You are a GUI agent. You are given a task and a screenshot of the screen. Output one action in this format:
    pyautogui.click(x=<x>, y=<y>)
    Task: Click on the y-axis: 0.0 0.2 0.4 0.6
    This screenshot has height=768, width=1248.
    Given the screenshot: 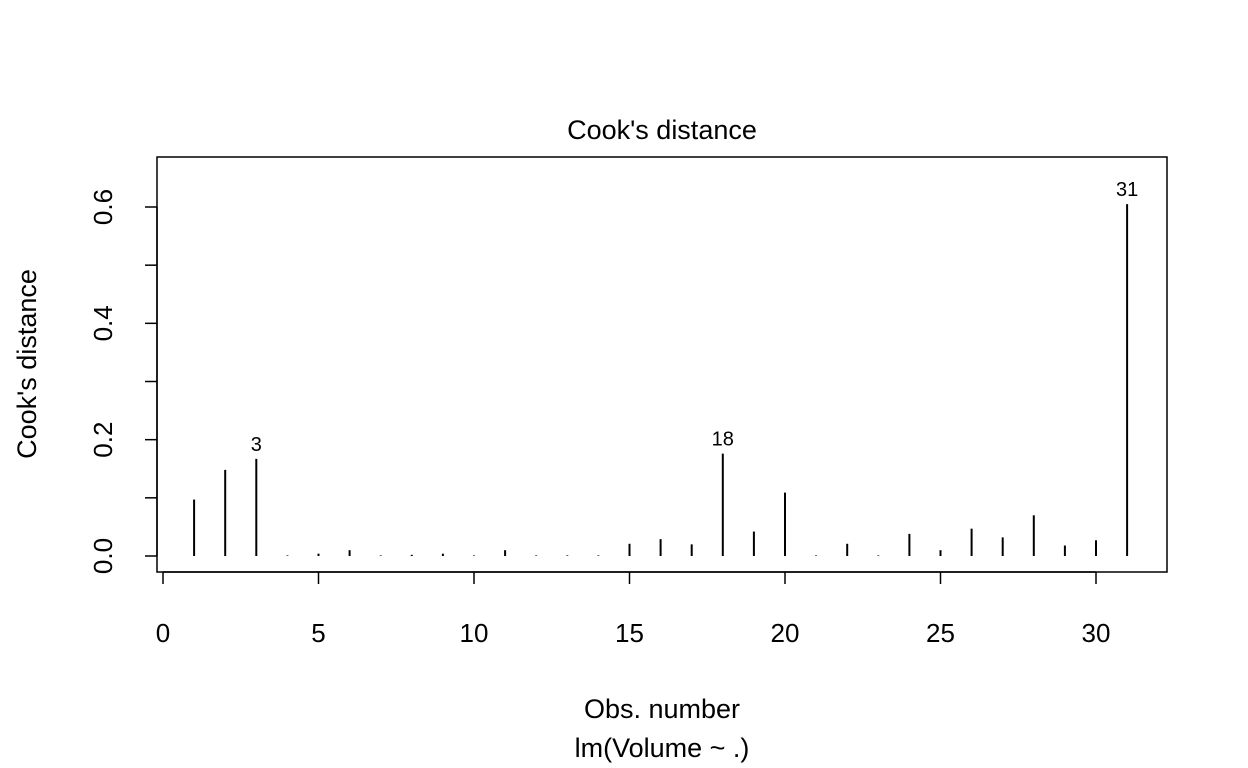 What is the action you would take?
    pyautogui.click(x=123, y=381)
    